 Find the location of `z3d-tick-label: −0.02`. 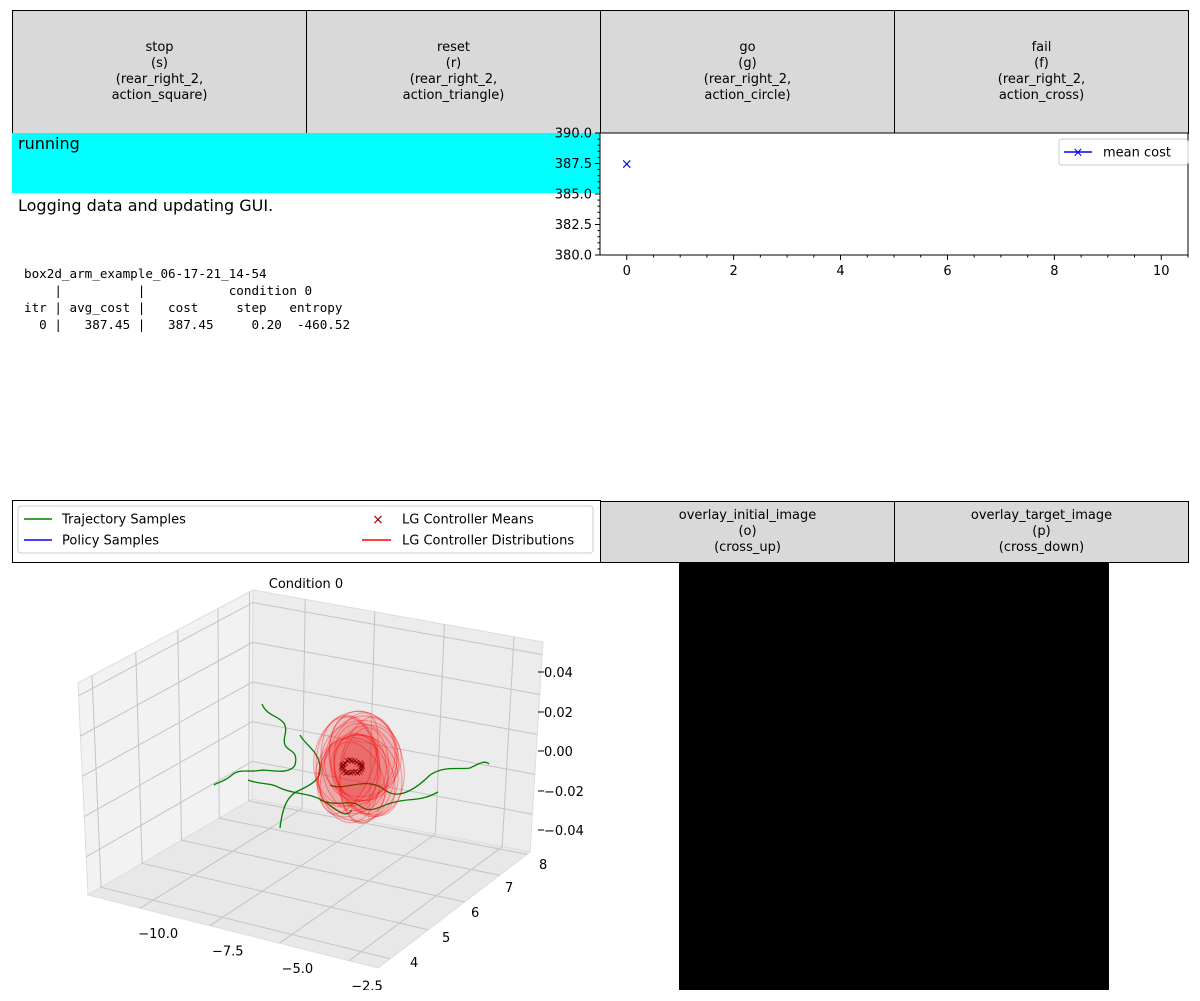

z3d-tick-label: −0.02 is located at coordinates (564, 792).